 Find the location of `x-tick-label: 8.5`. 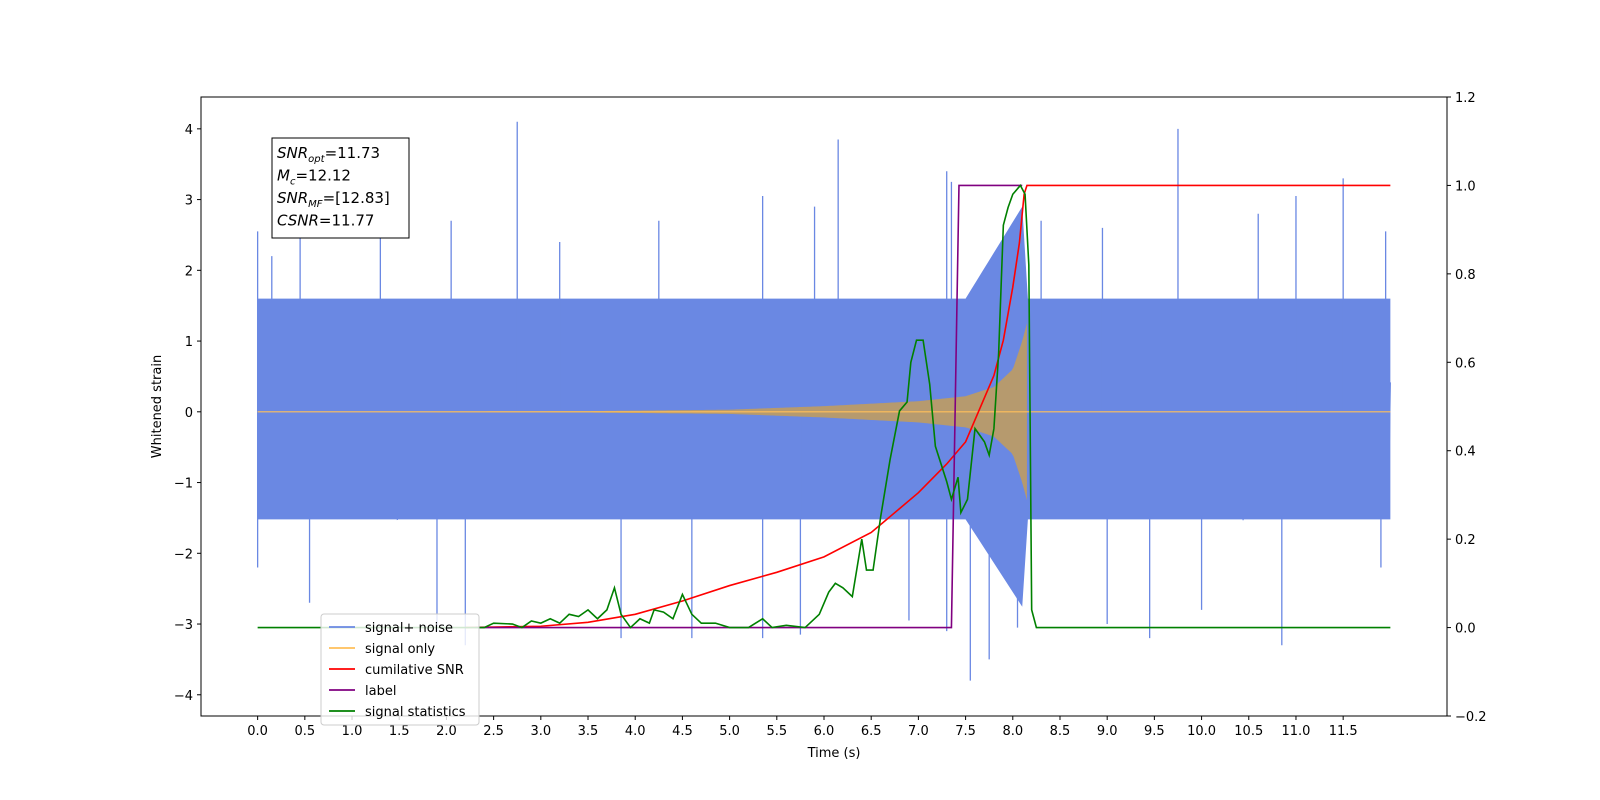

x-tick-label: 8.5 is located at coordinates (1060, 731).